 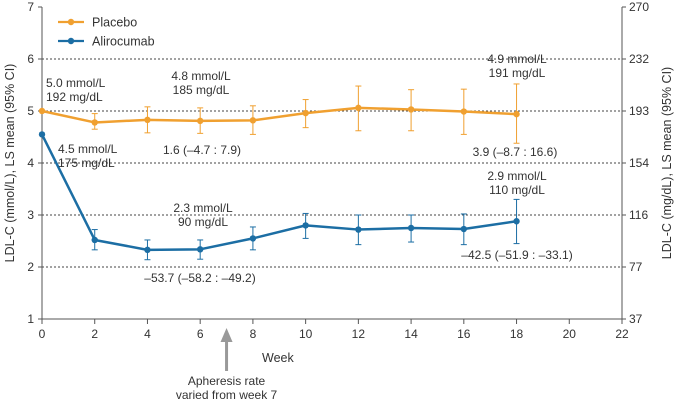 What do you see at coordinates (94, 334) in the screenshot?
I see `x-tick-label: 2` at bounding box center [94, 334].